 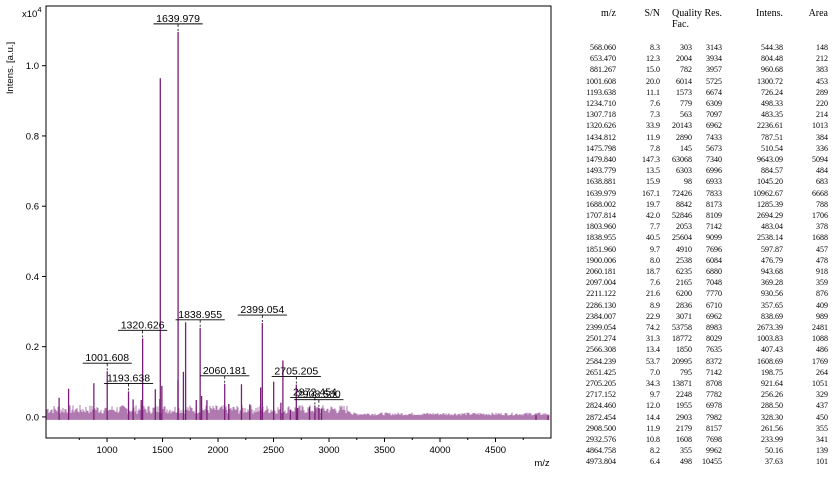 I want to click on col-res-cell: 6933, so click(x=714, y=182).